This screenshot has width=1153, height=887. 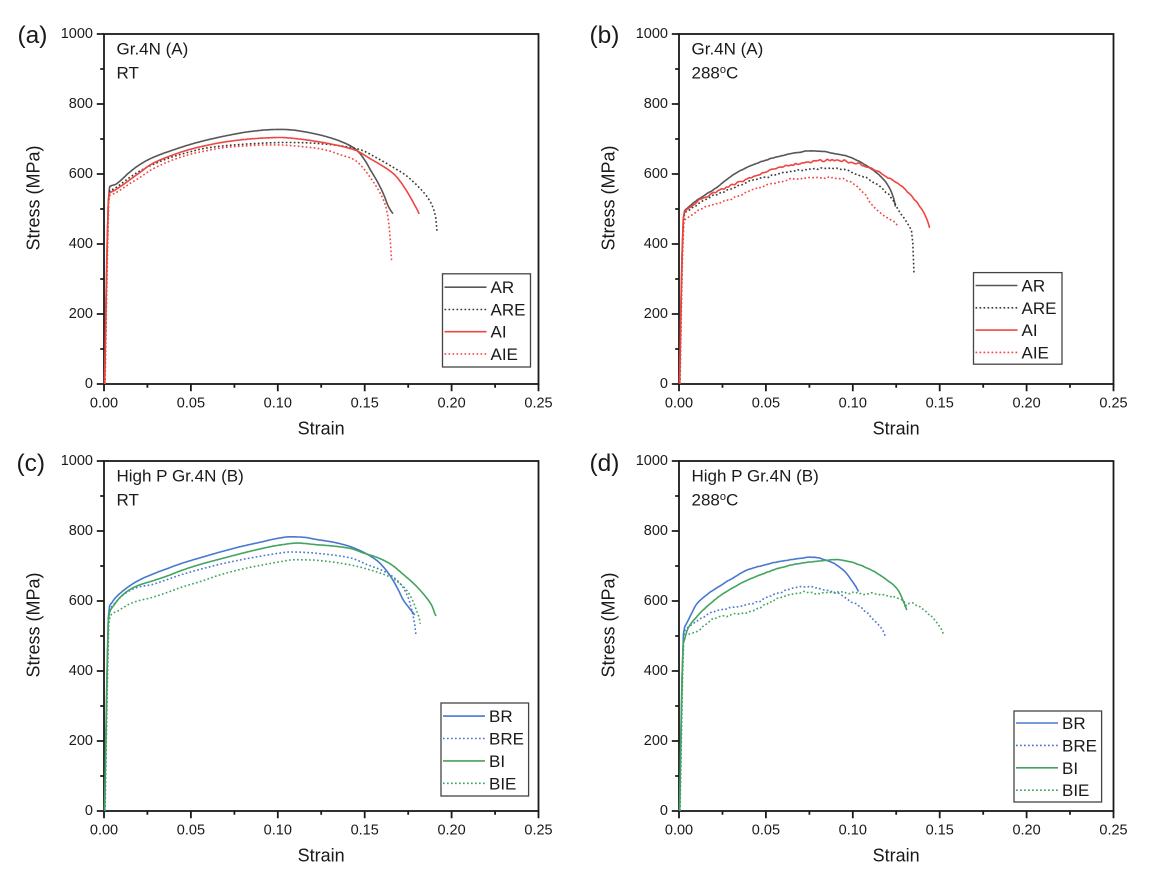 I want to click on svg-text: (c), so click(x=31, y=463).